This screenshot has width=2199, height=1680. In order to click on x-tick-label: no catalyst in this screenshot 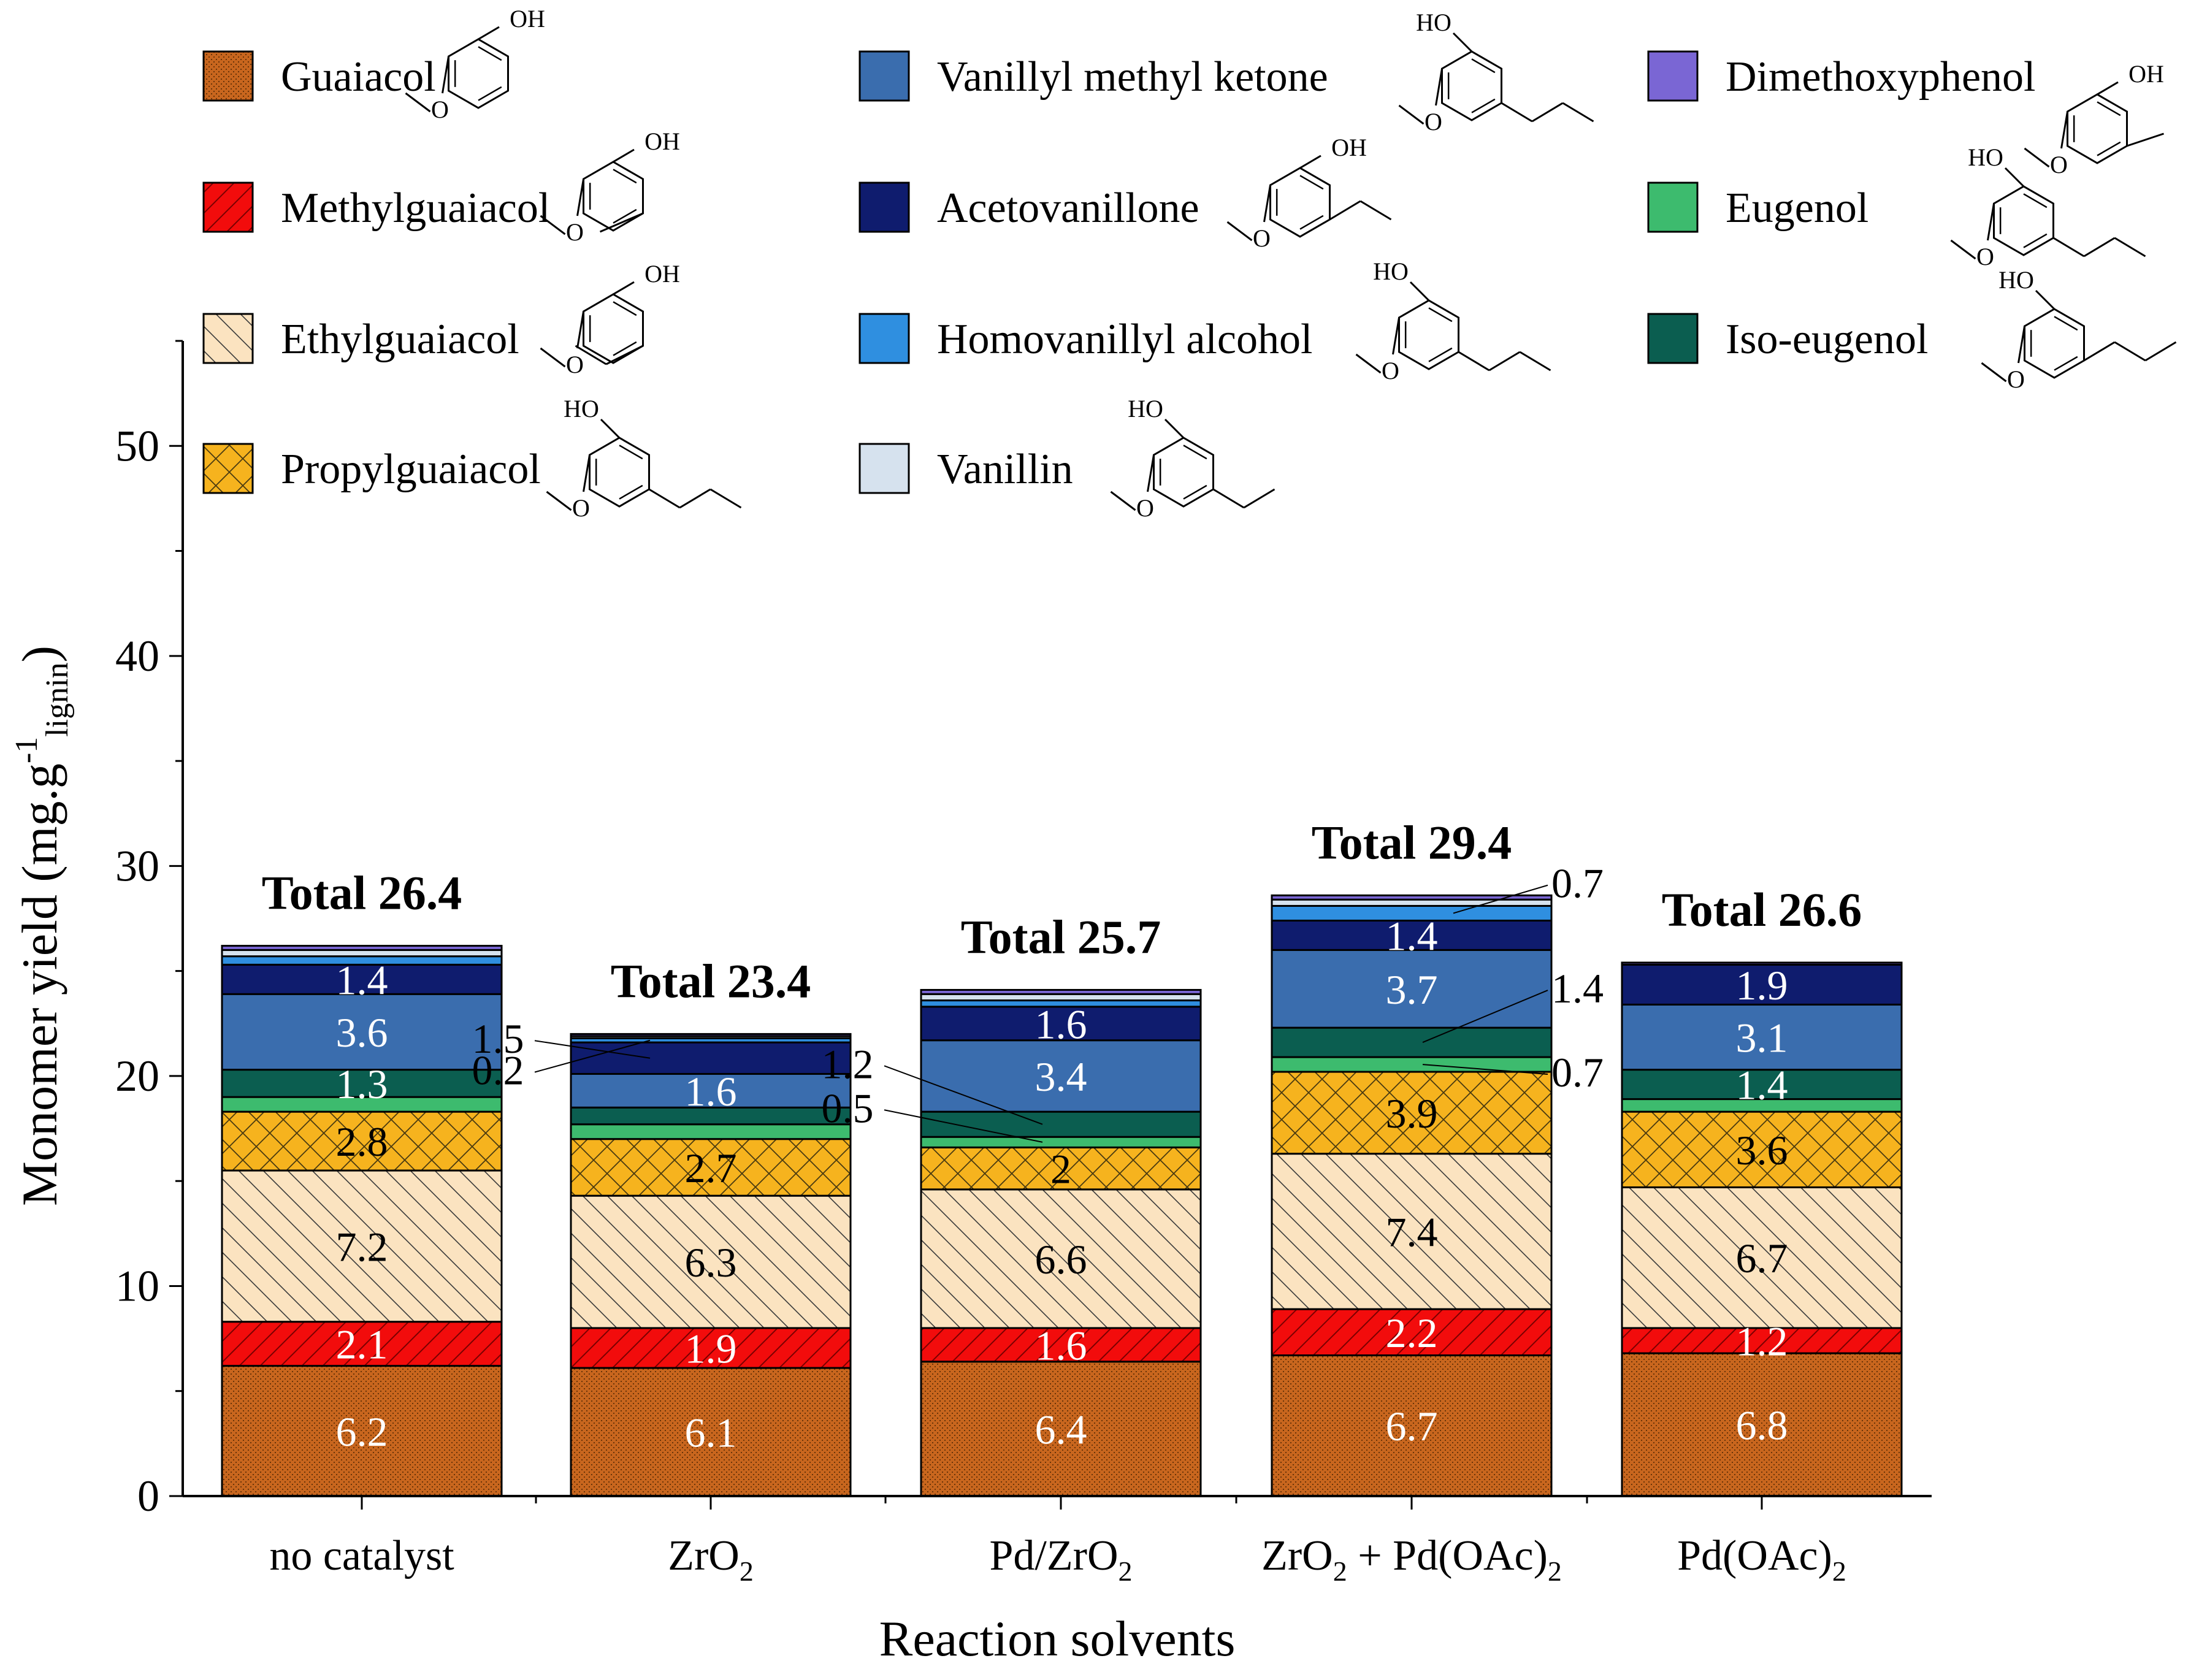, I will do `click(361, 1555)`.